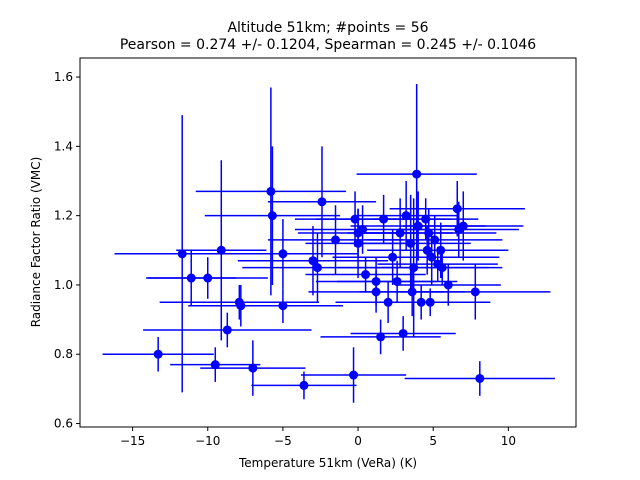 This screenshot has height=480, width=640. What do you see at coordinates (63, 77) in the screenshot?
I see `y-tick-label: 1.6` at bounding box center [63, 77].